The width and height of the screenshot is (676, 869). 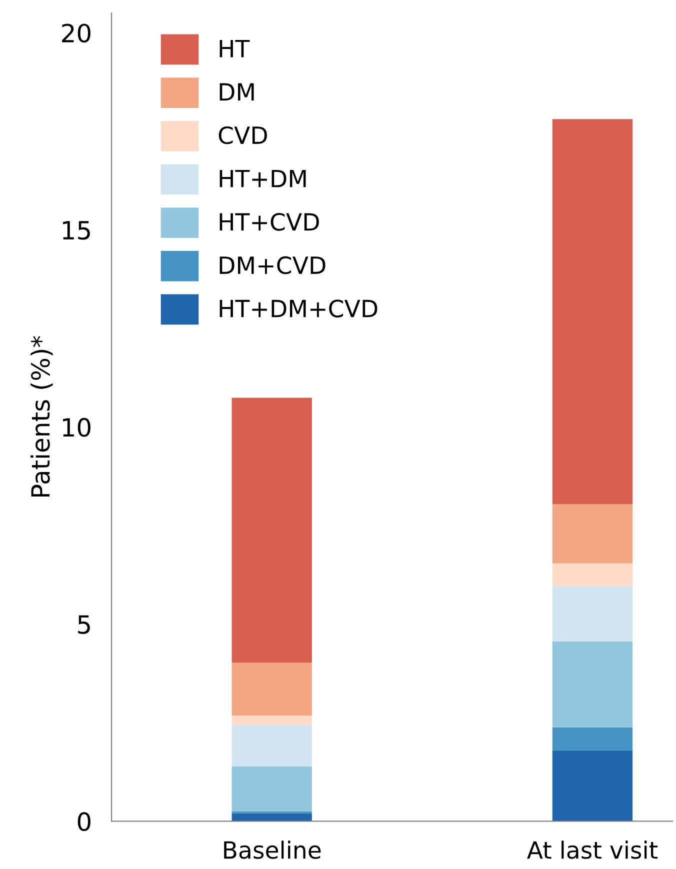 What do you see at coordinates (299, 309) in the screenshot?
I see `legend-label: HT+DM+CVD` at bounding box center [299, 309].